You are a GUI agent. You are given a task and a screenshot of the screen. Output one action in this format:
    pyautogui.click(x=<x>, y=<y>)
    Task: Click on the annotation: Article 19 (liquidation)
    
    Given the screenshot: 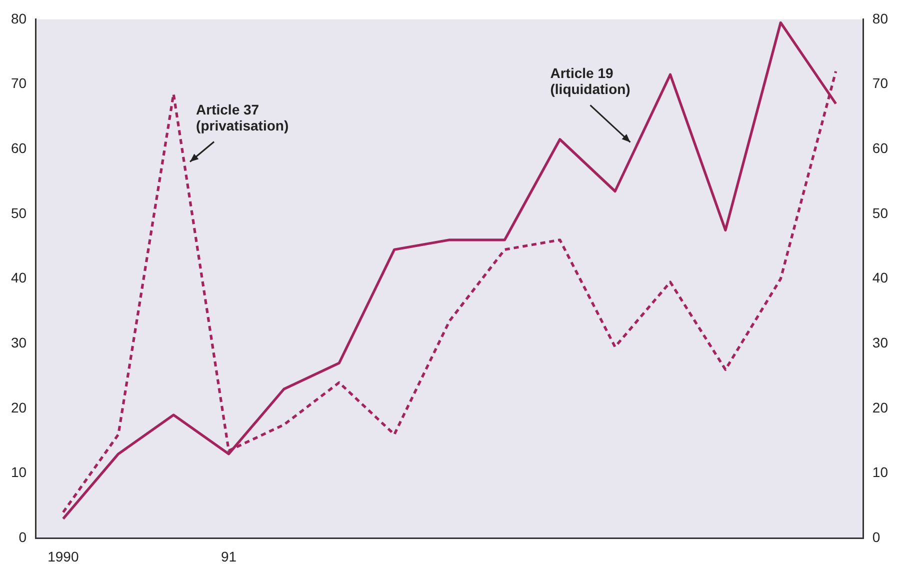 What is the action you would take?
    pyautogui.click(x=590, y=81)
    